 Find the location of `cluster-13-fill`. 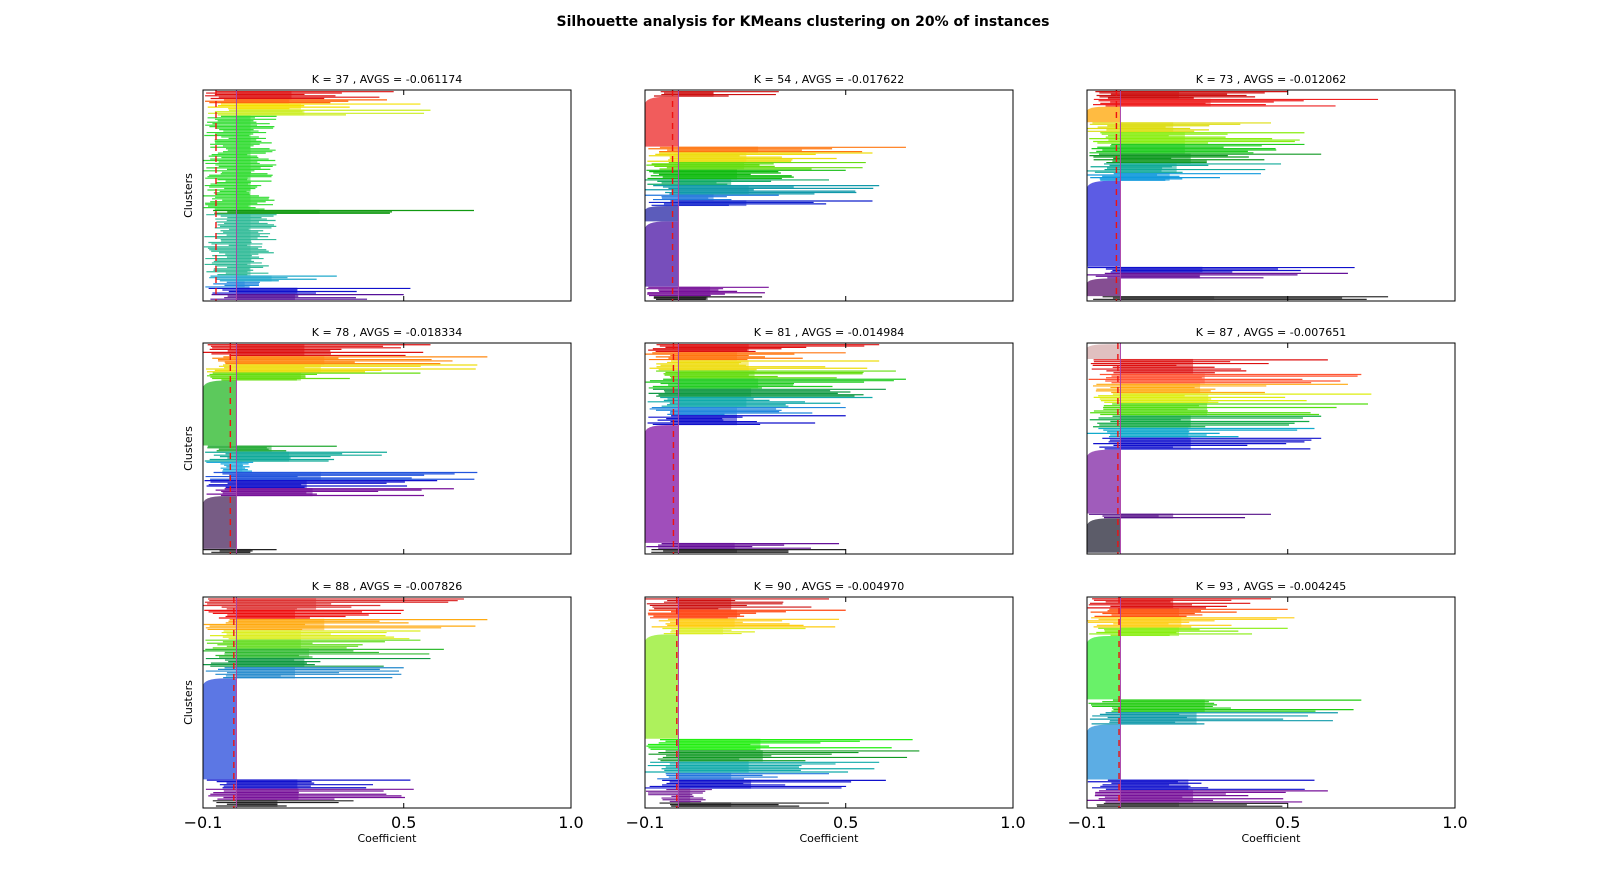

cluster-13-fill is located at coordinates (243, 550).